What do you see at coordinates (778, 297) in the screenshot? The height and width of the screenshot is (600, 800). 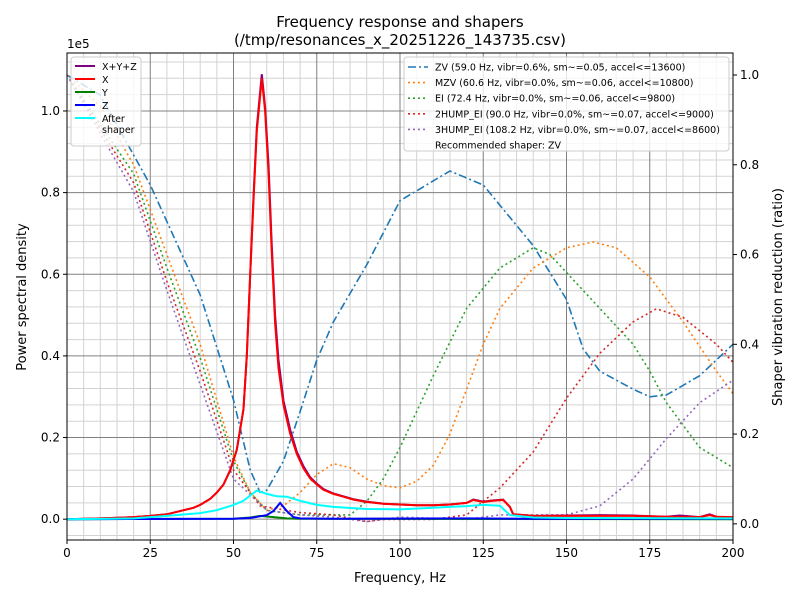 I see `y-axis-right-label: Shaper vibration reduction (ratio)` at bounding box center [778, 297].